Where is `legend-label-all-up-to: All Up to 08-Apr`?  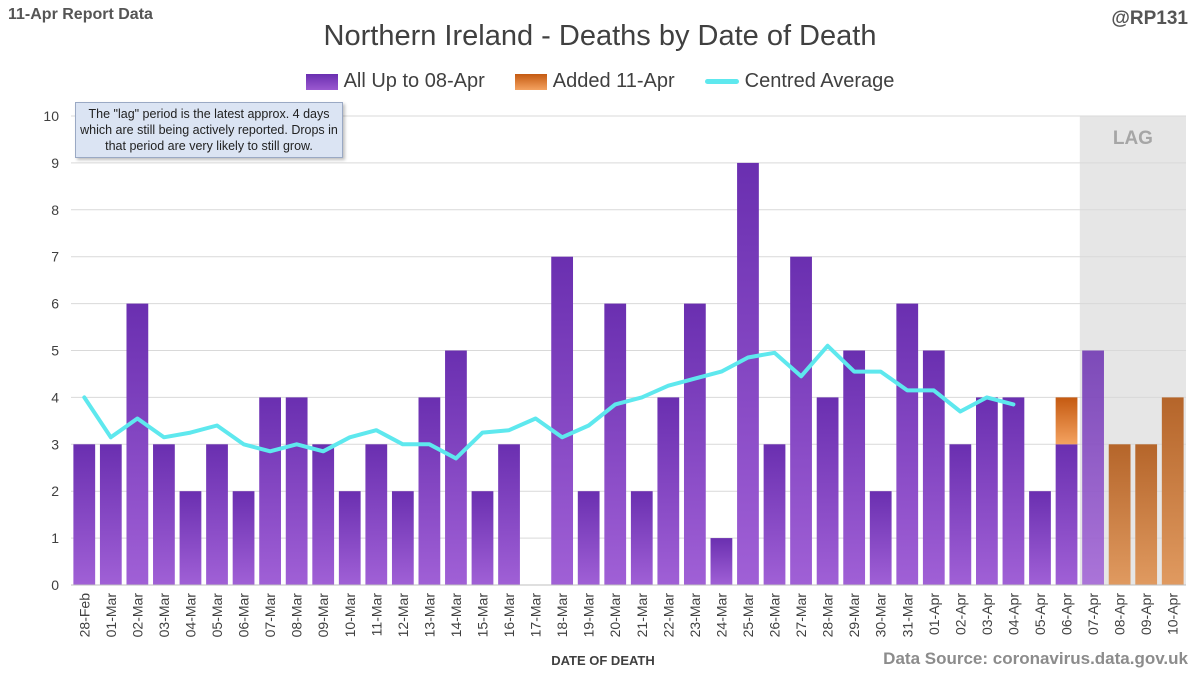
legend-label-all-up-to: All Up to 08-Apr is located at coordinates (414, 81).